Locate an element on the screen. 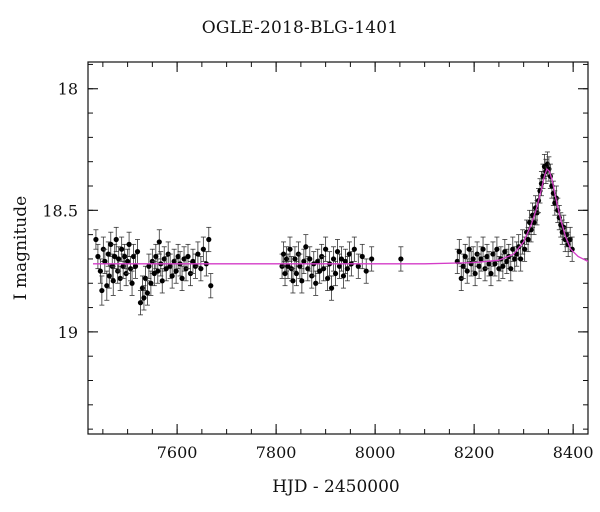 The height and width of the screenshot is (512, 600). y-tick-label: 18 is located at coordinates (68, 89).